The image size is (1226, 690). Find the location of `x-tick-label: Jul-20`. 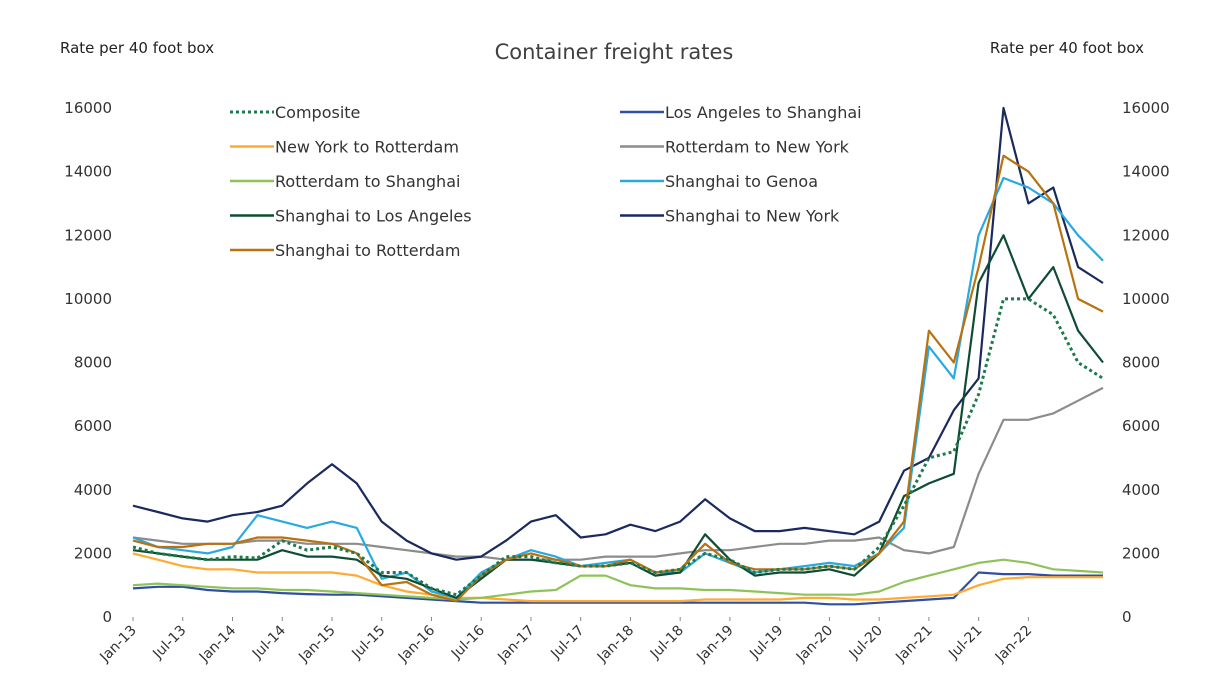

x-tick-label: Jul-20 is located at coordinates (866, 643).